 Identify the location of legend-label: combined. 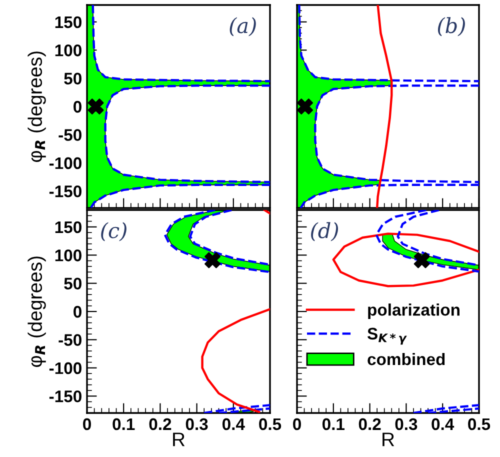
(406, 359).